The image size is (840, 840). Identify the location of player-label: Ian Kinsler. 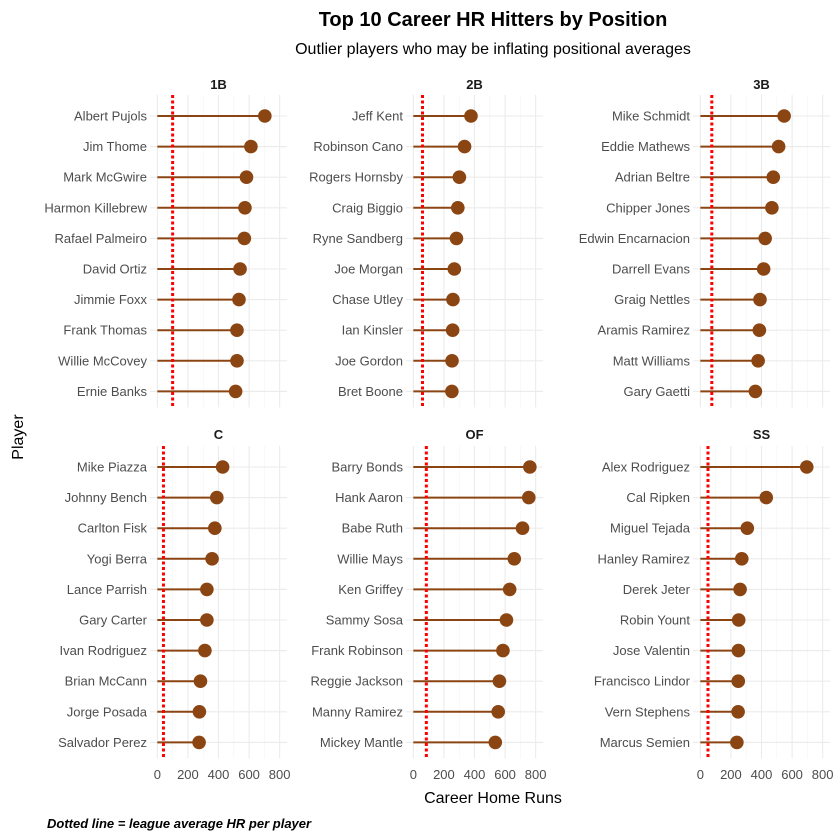
(373, 330).